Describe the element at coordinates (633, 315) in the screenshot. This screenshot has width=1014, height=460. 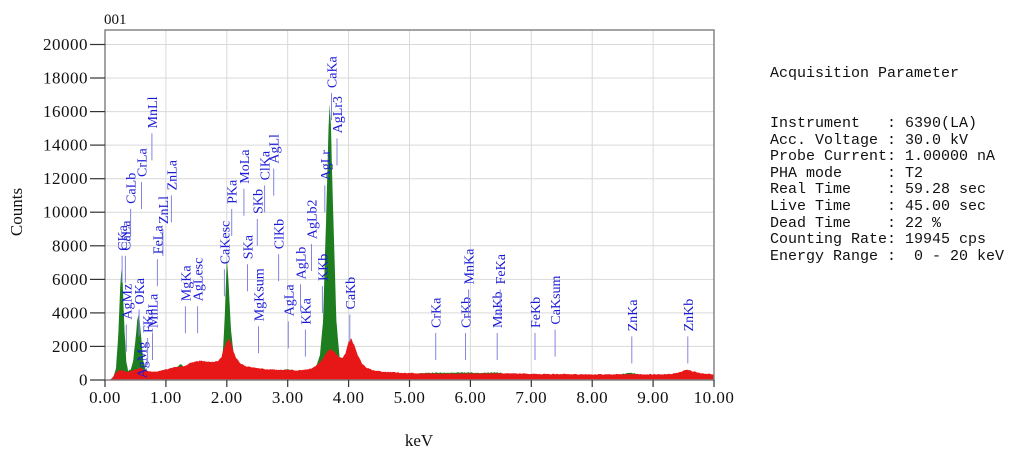
I see `peak-label: ZnKa` at that location.